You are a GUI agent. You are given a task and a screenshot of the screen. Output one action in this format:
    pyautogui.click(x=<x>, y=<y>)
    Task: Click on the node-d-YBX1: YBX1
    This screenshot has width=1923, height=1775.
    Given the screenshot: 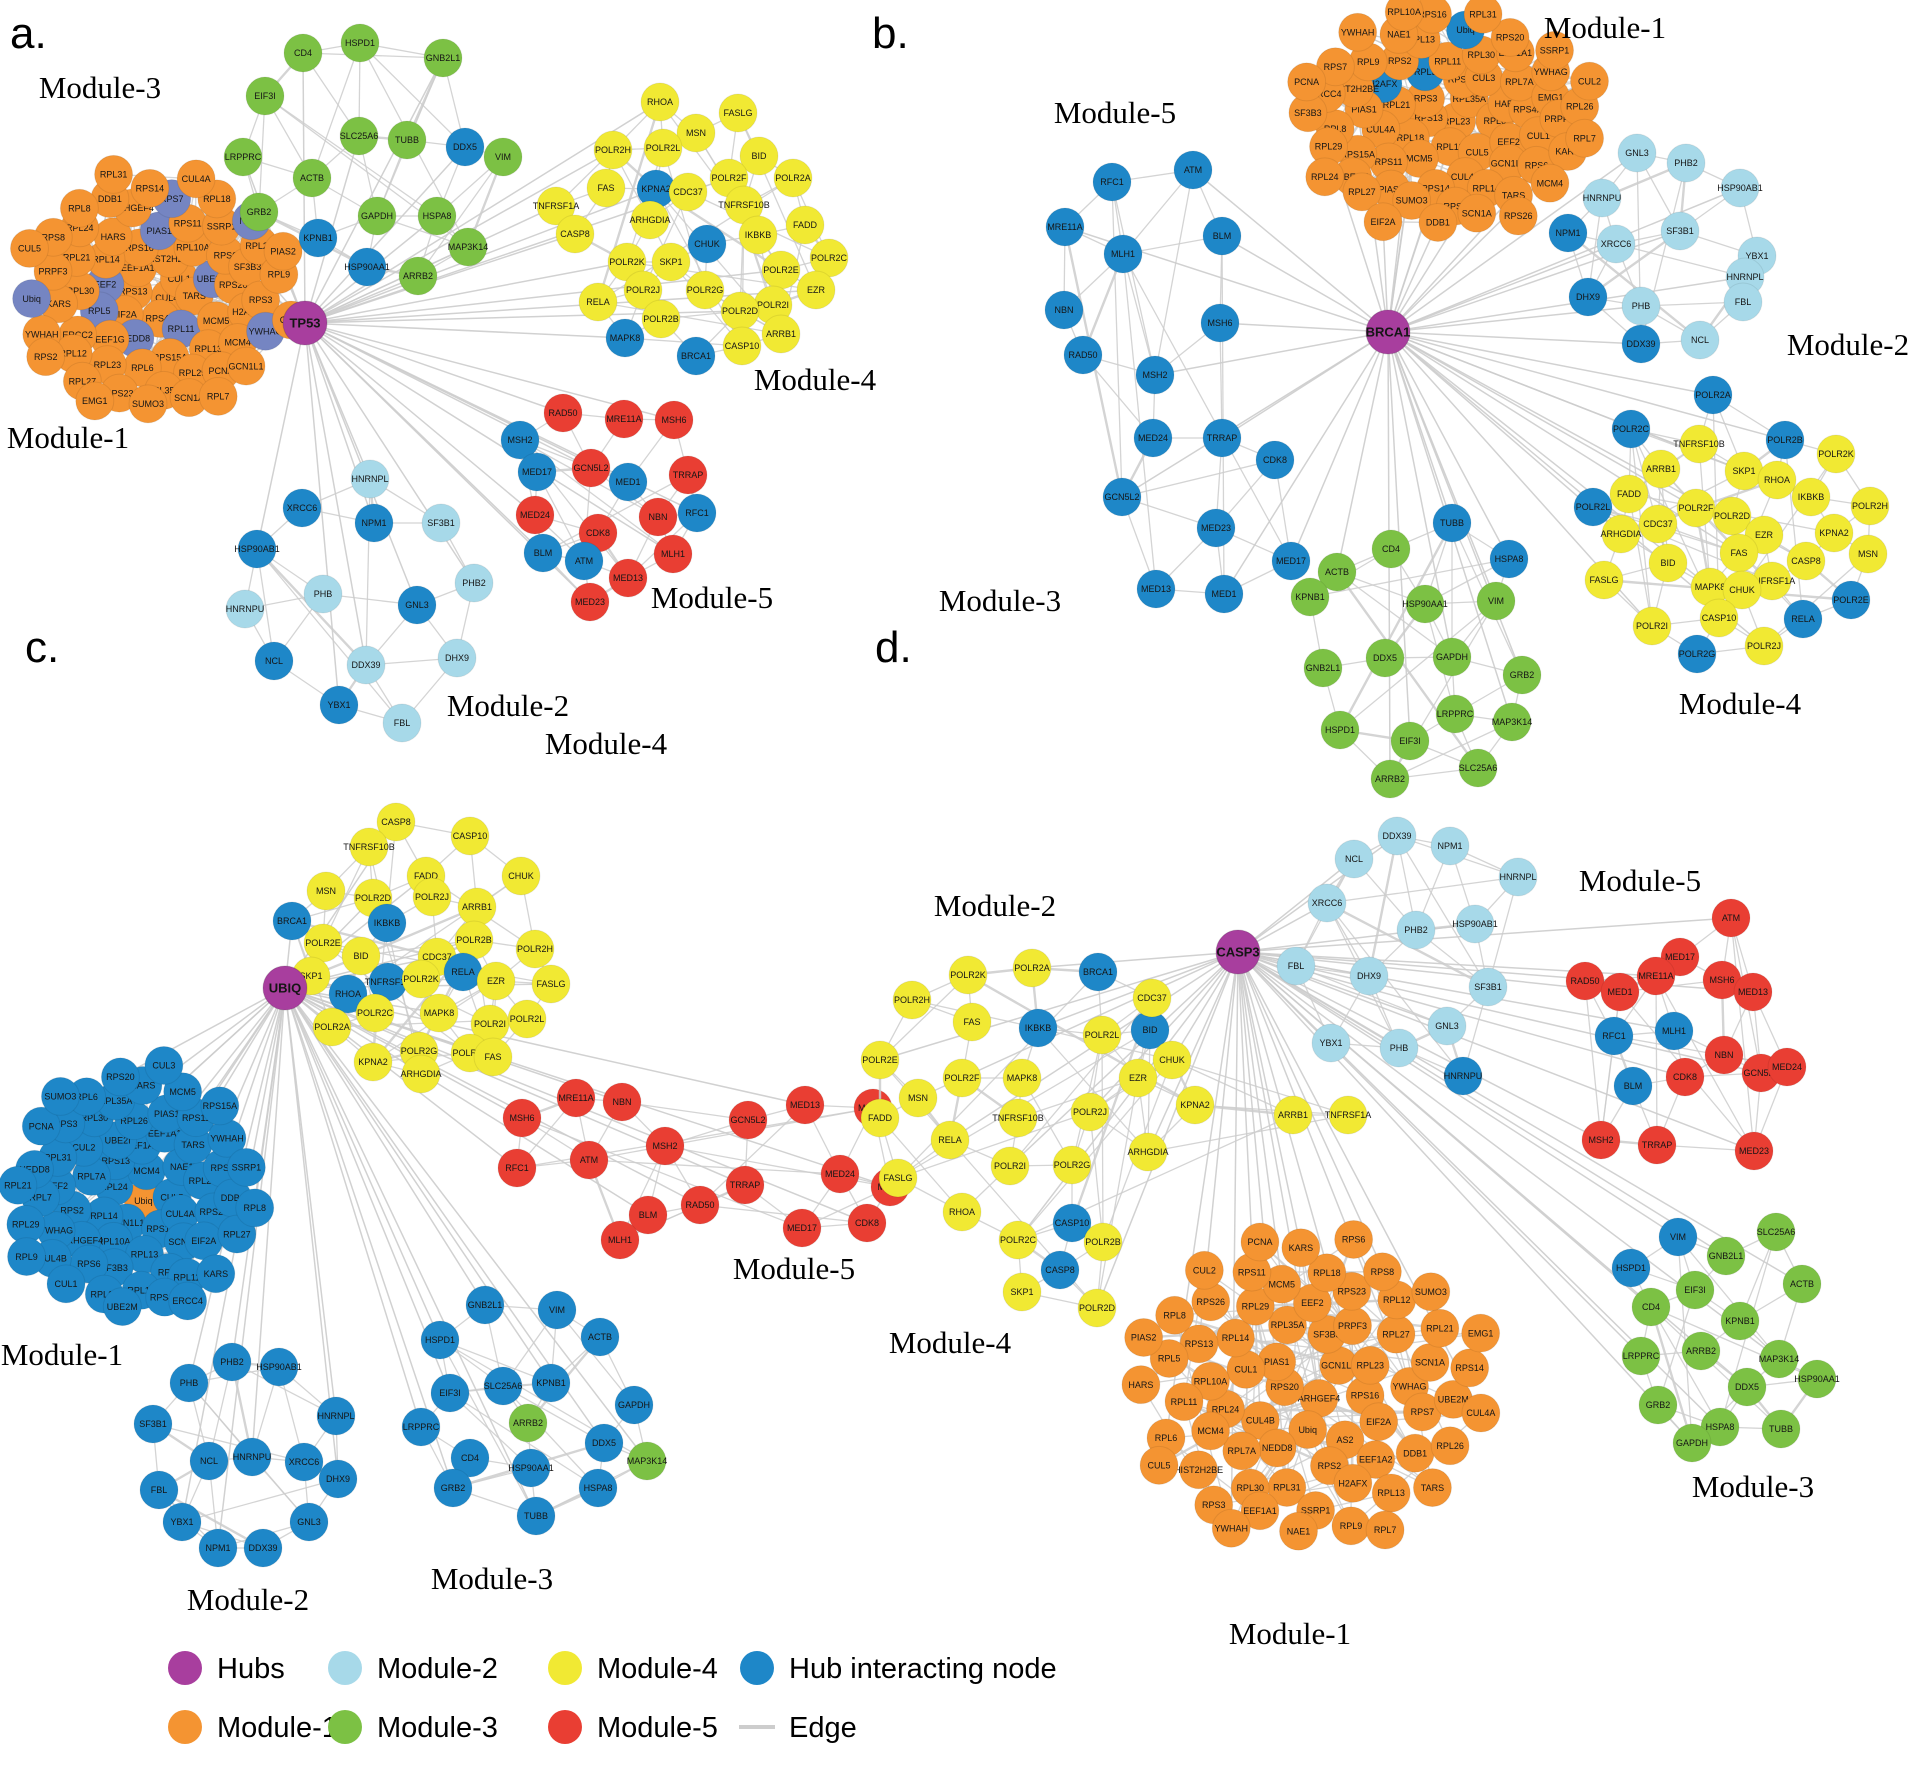 What is the action you would take?
    pyautogui.click(x=1331, y=1043)
    